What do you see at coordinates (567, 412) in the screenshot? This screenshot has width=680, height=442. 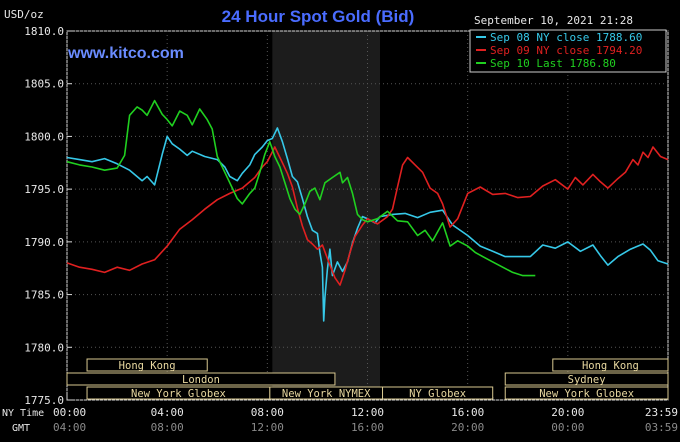 I see `x-tick-label-ny: 20:00` at bounding box center [567, 412].